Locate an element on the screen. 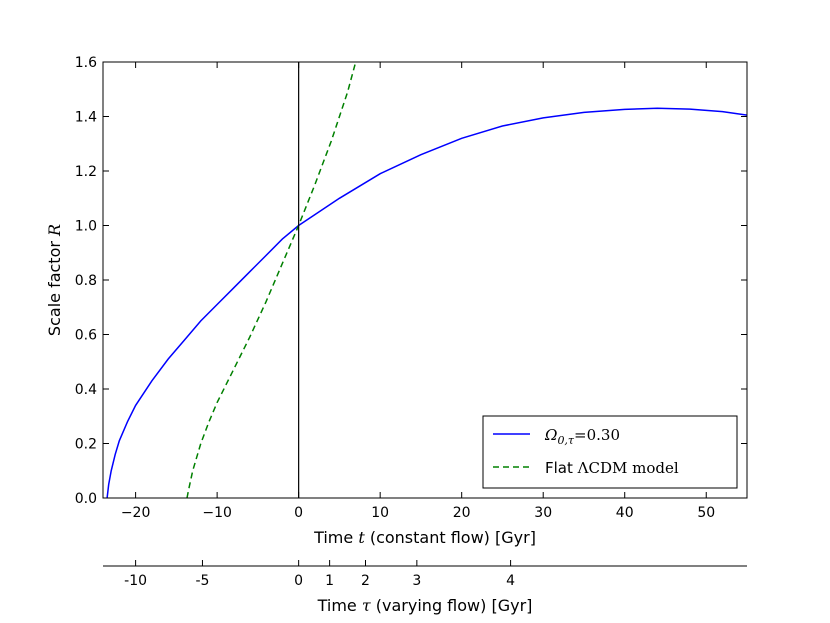  x-axis-label: Time t (constant flow) [Gyr] is located at coordinates (424, 537).